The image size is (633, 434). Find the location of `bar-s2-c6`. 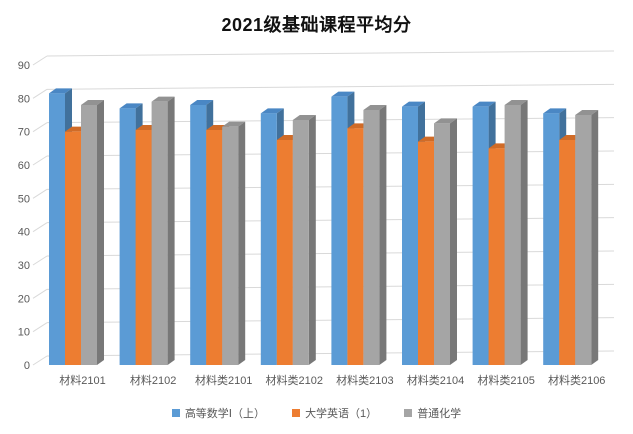

bar-s2-c6 is located at coordinates (512, 235).